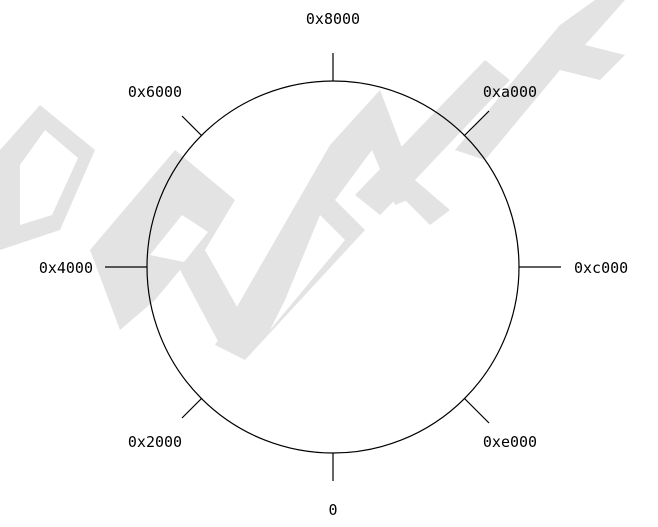 The image size is (658, 527). What do you see at coordinates (155, 442) in the screenshot?
I see `tick-label-0x2000: 0x2000` at bounding box center [155, 442].